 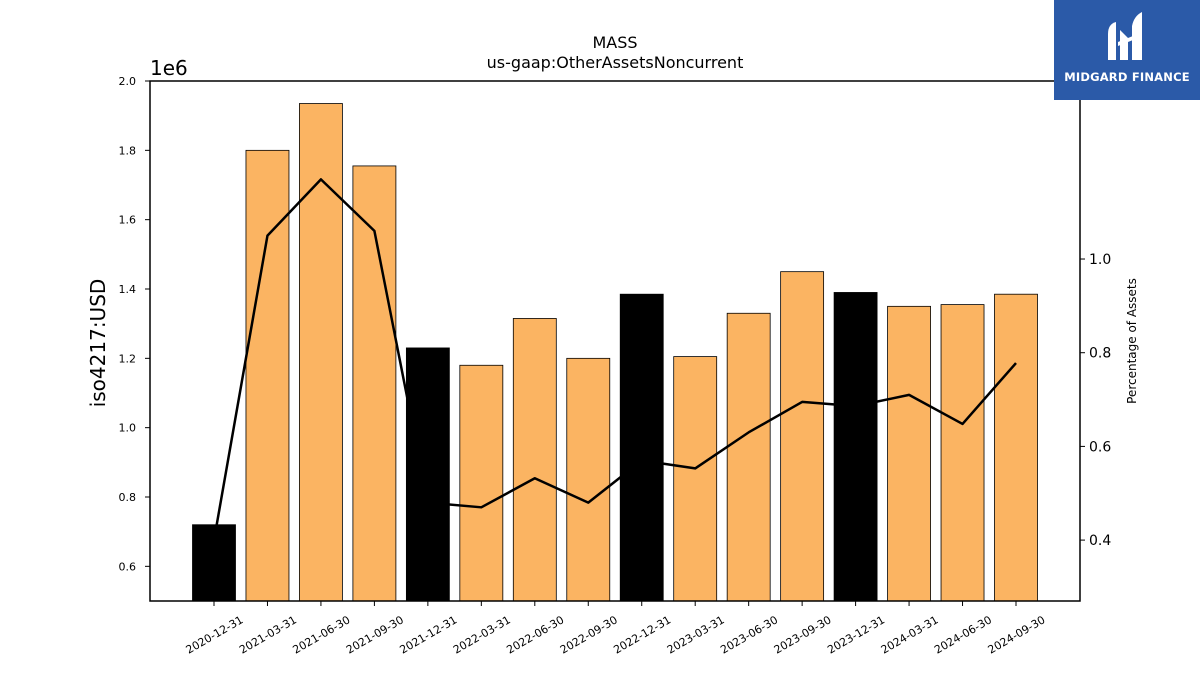 I want to click on x-tick-label: 2020-12-31, so click(x=215, y=634).